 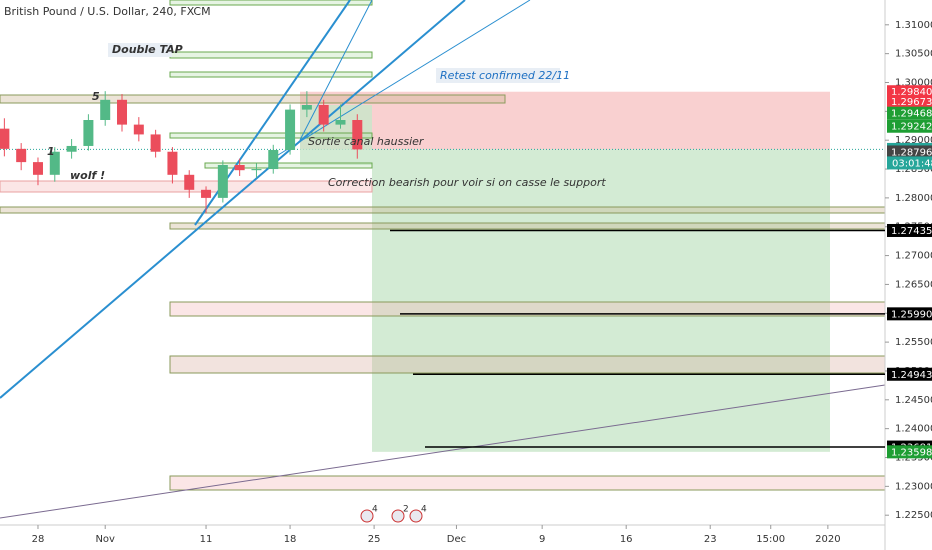 I want to click on price-label: 1.29468, so click(x=911, y=114).